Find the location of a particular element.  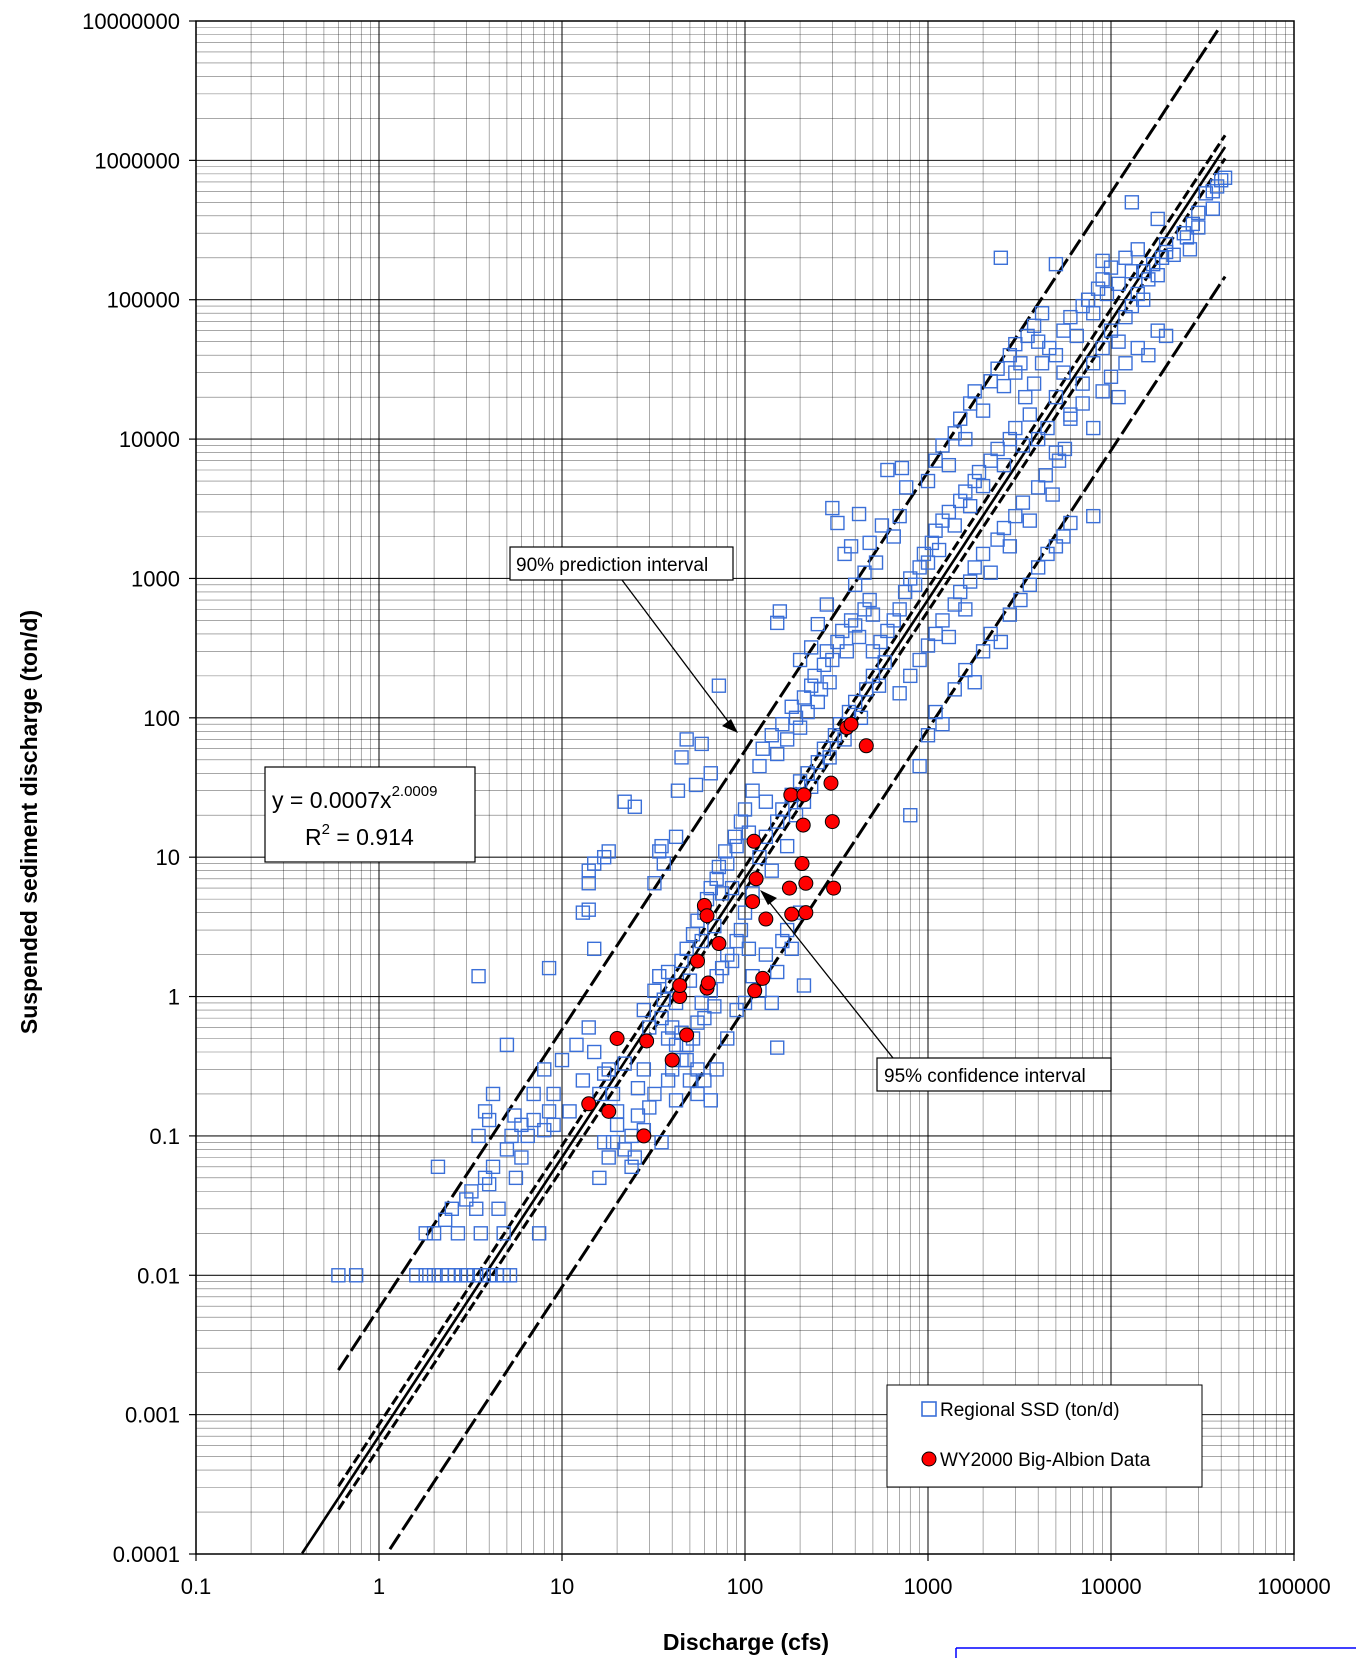

x-tick-label: 0.1 is located at coordinates (196, 1586).